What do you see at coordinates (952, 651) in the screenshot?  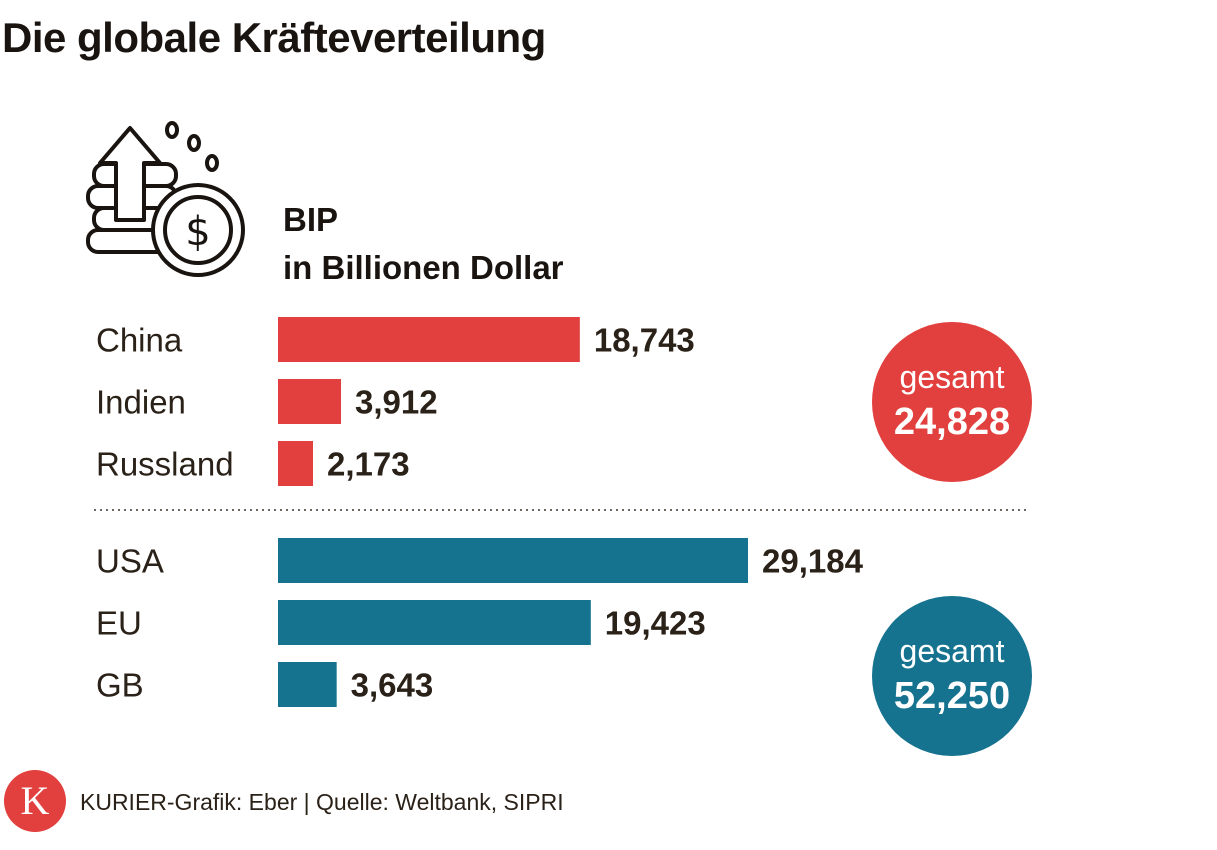 I see `total-label-2: gesamt` at bounding box center [952, 651].